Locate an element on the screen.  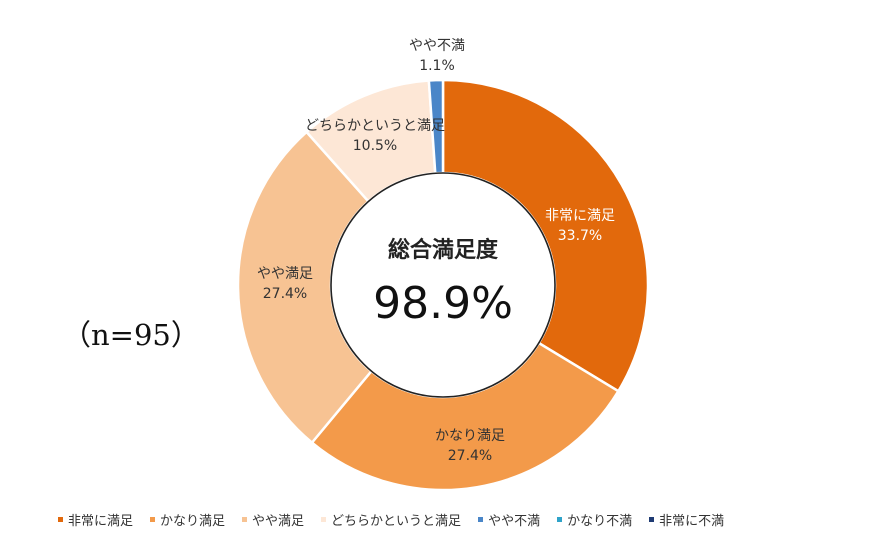
legend-item: 非常に不満 is located at coordinates (686, 519).